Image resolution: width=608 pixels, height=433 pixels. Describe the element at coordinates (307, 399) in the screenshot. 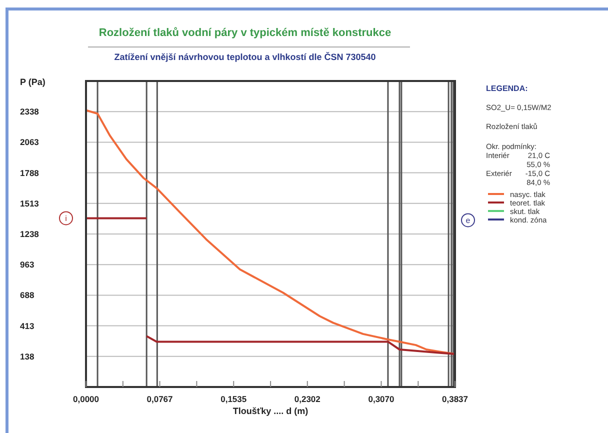

I see `x-tick-label: 0,2302` at that location.